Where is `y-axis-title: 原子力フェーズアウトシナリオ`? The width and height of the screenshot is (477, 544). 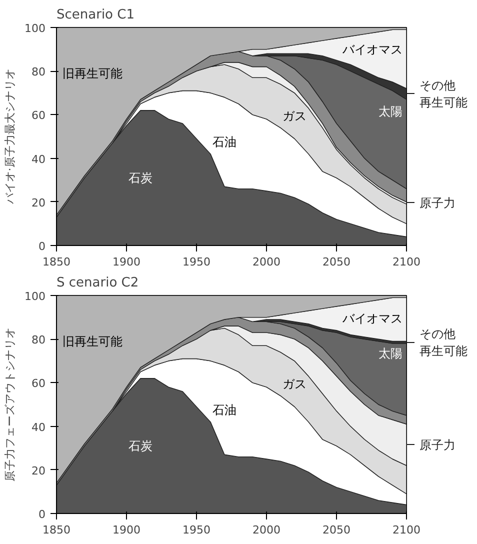
y-axis-title: 原子力フェーズアウトシナリオ is located at coordinates (10, 405).